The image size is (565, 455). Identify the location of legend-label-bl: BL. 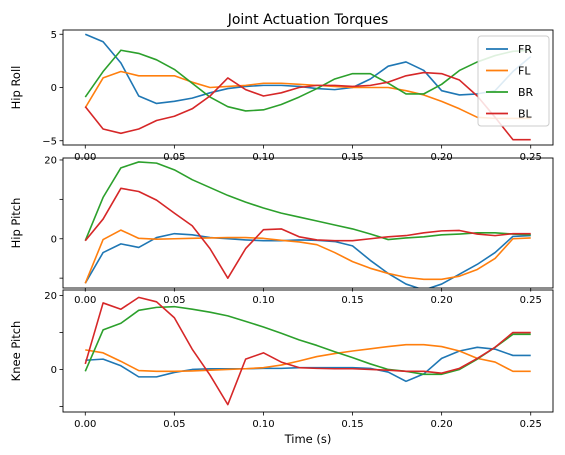
(525, 114).